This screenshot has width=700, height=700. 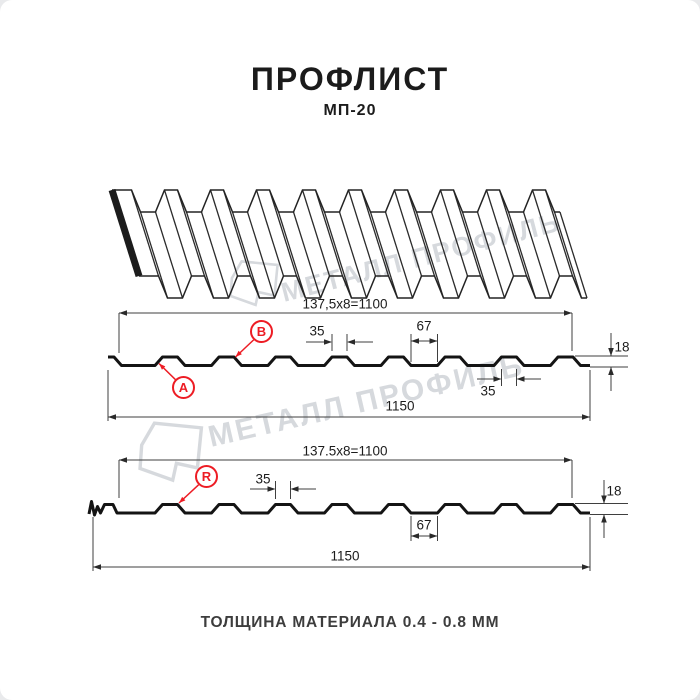 I want to click on dim-working-width-bottom: 137.5x8=1100, so click(x=345, y=451).